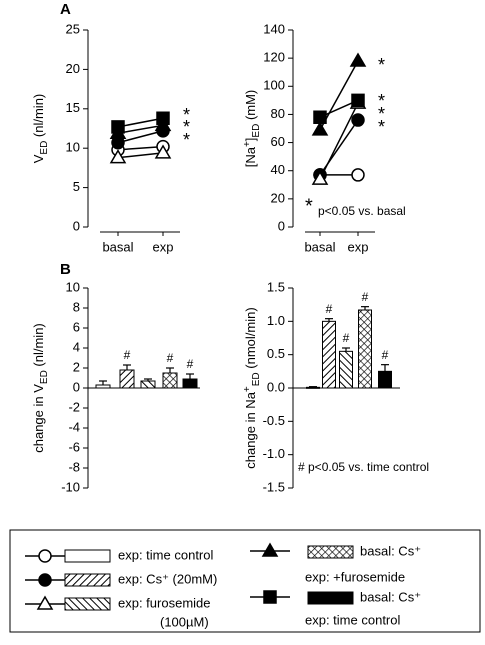 The width and height of the screenshot is (485, 645). What do you see at coordinates (274, 28) in the screenshot?
I see `y-tick-label: 140` at bounding box center [274, 28].